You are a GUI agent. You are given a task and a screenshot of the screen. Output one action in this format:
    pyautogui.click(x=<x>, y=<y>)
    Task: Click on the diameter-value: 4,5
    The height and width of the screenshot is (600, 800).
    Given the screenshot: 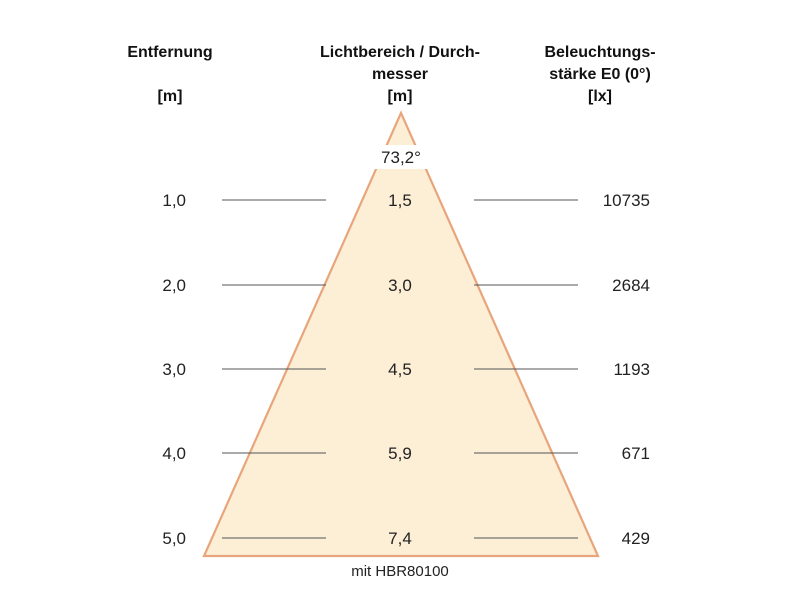 What is the action you would take?
    pyautogui.click(x=400, y=369)
    